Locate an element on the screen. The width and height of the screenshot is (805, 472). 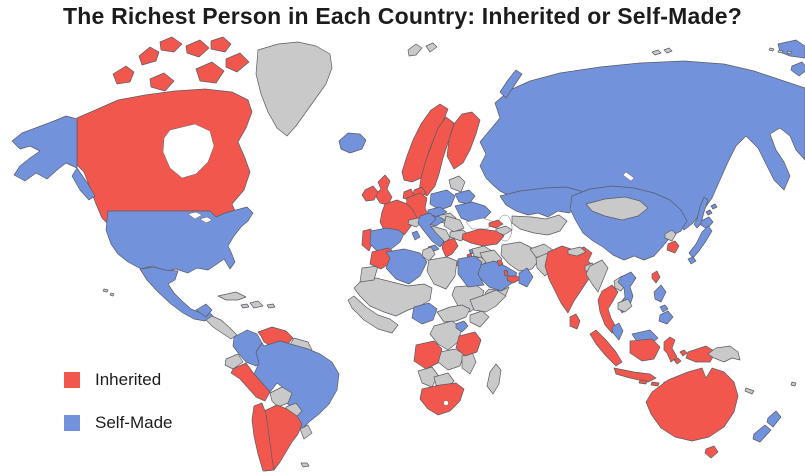
country-dr-congo is located at coordinates (446, 335).